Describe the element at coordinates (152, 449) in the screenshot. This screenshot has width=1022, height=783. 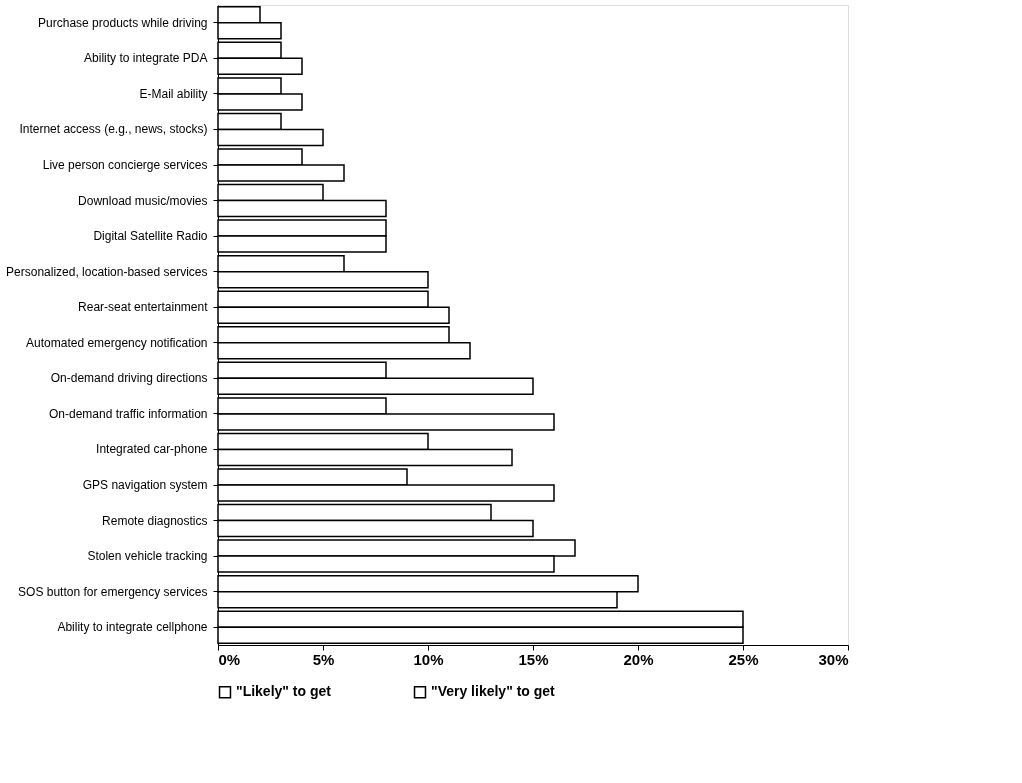
I see `y-tick-label: Integrated car-phone` at that location.